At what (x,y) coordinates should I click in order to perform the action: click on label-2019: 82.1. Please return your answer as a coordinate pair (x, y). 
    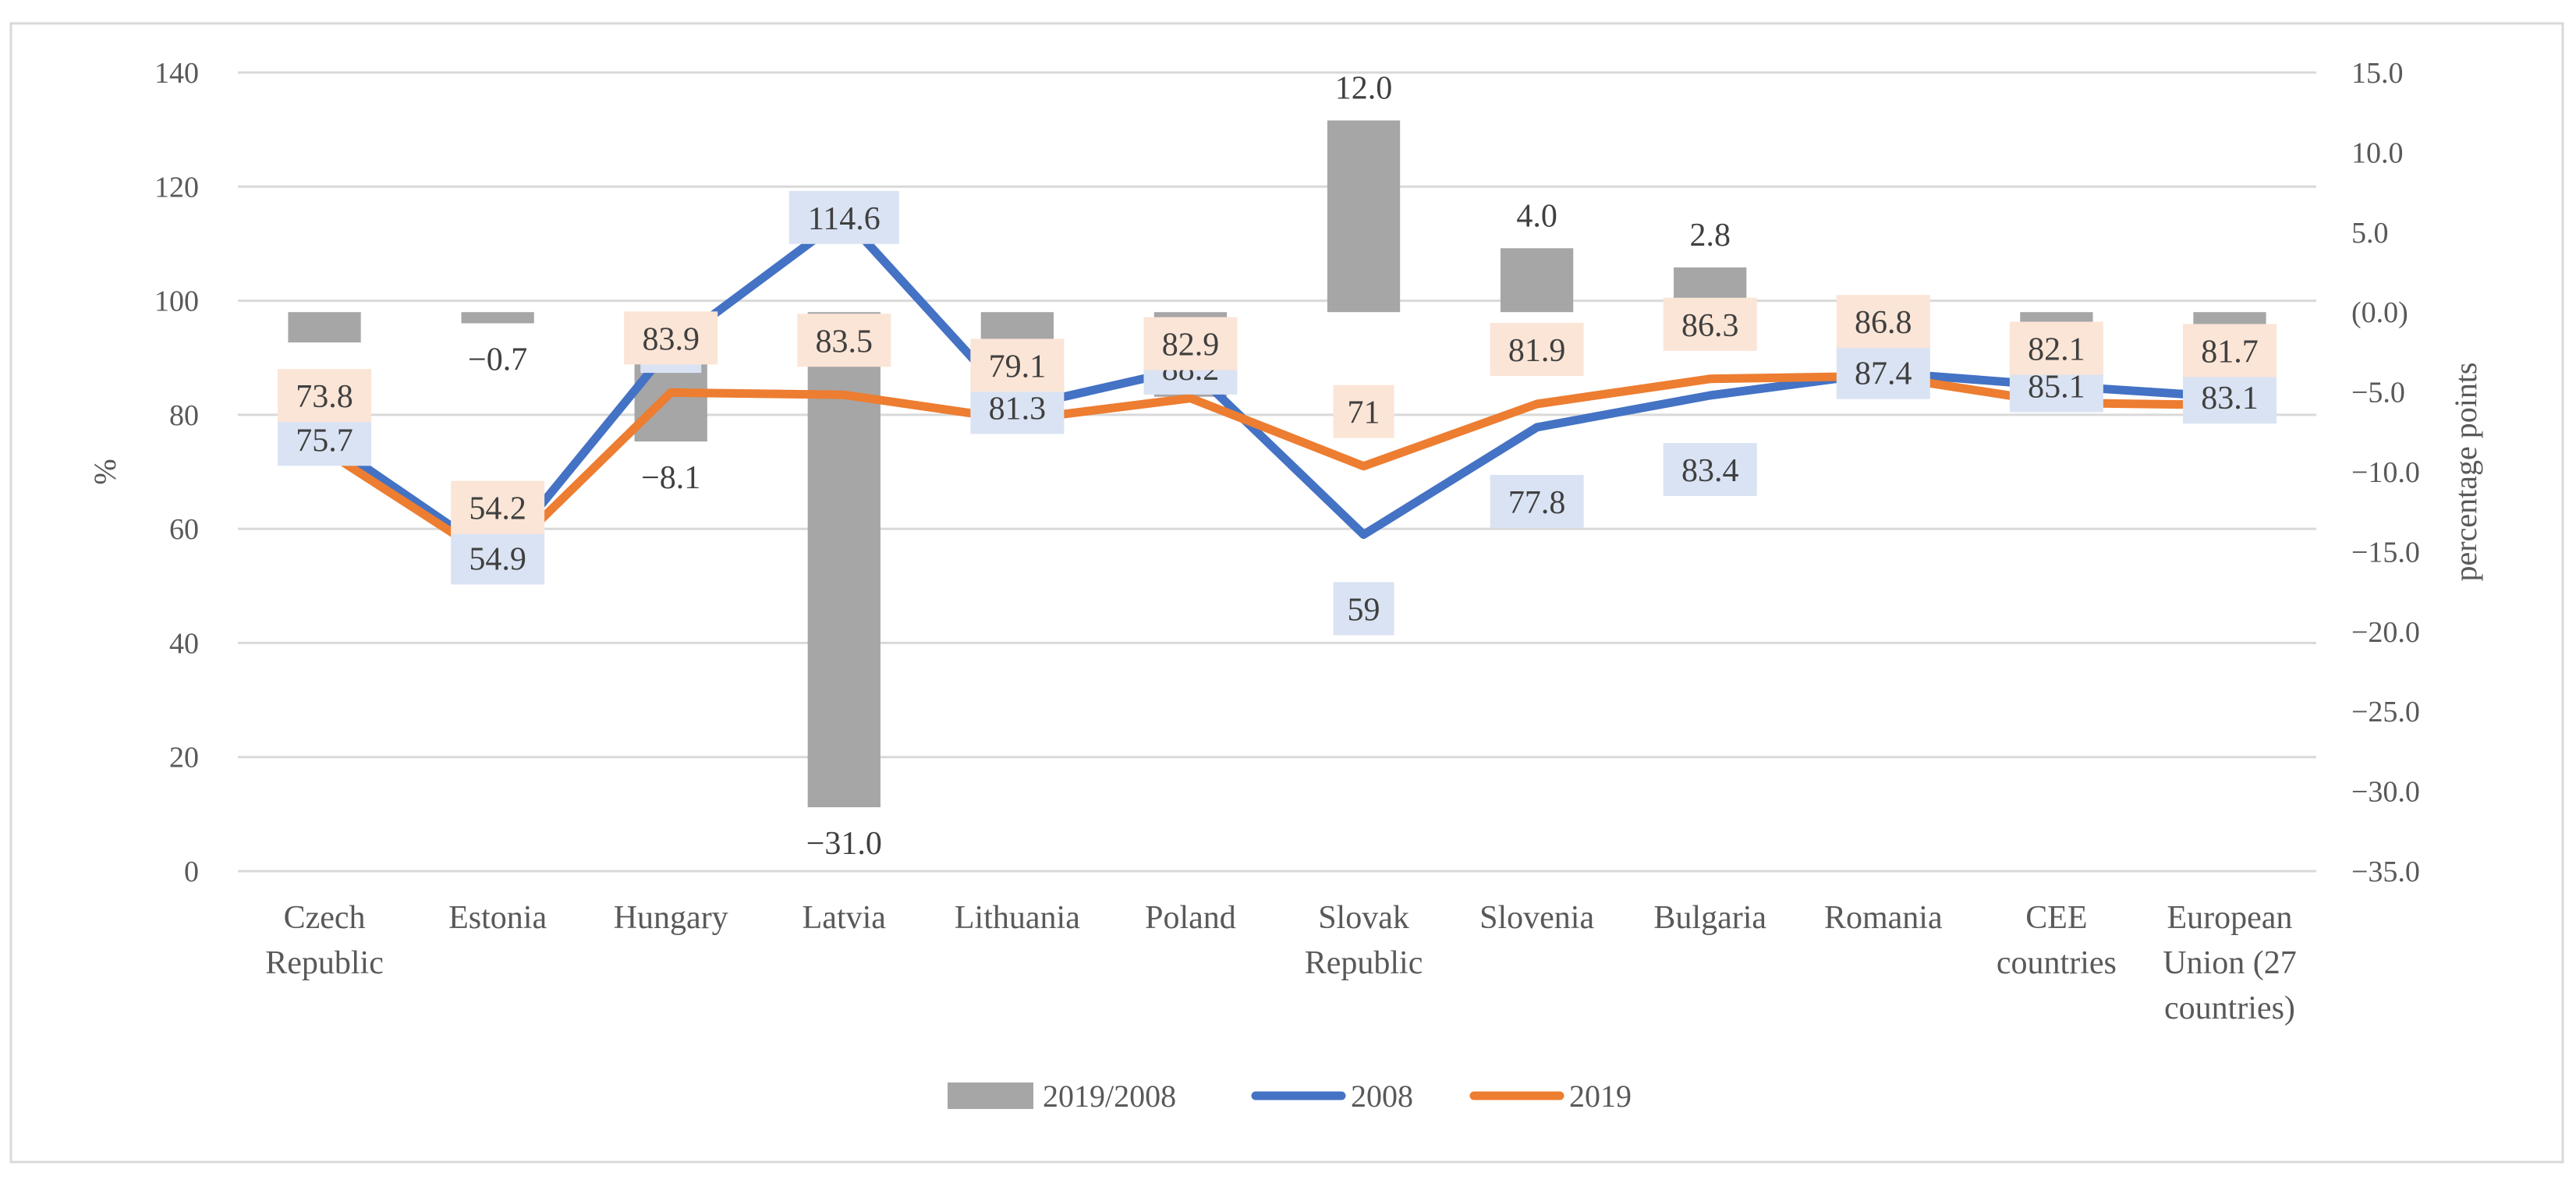
    Looking at the image, I should click on (2056, 349).